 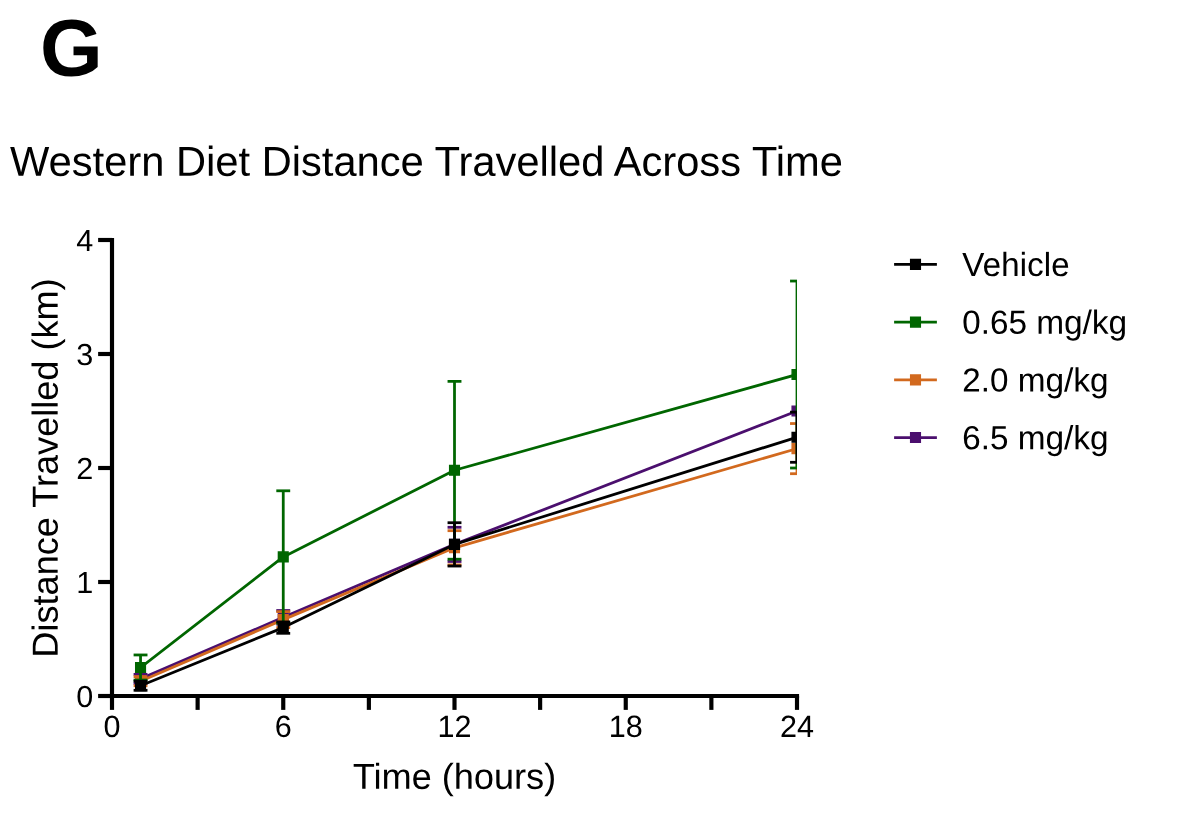 I want to click on legend-label: Vehicle, so click(x=1015, y=264).